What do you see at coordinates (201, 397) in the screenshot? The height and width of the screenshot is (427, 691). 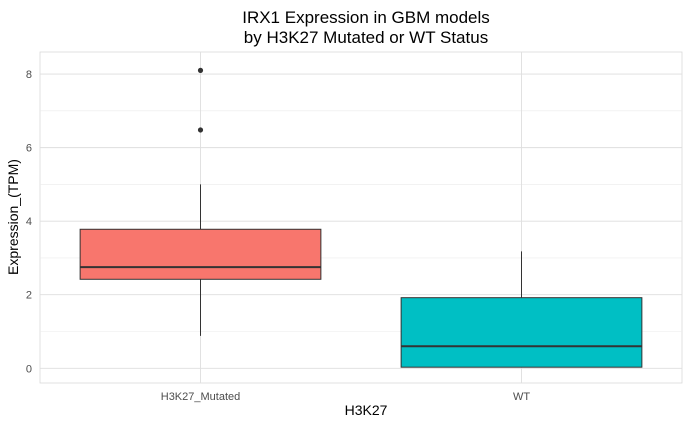 I see `x-tick-label: H3K27_Mutated` at bounding box center [201, 397].